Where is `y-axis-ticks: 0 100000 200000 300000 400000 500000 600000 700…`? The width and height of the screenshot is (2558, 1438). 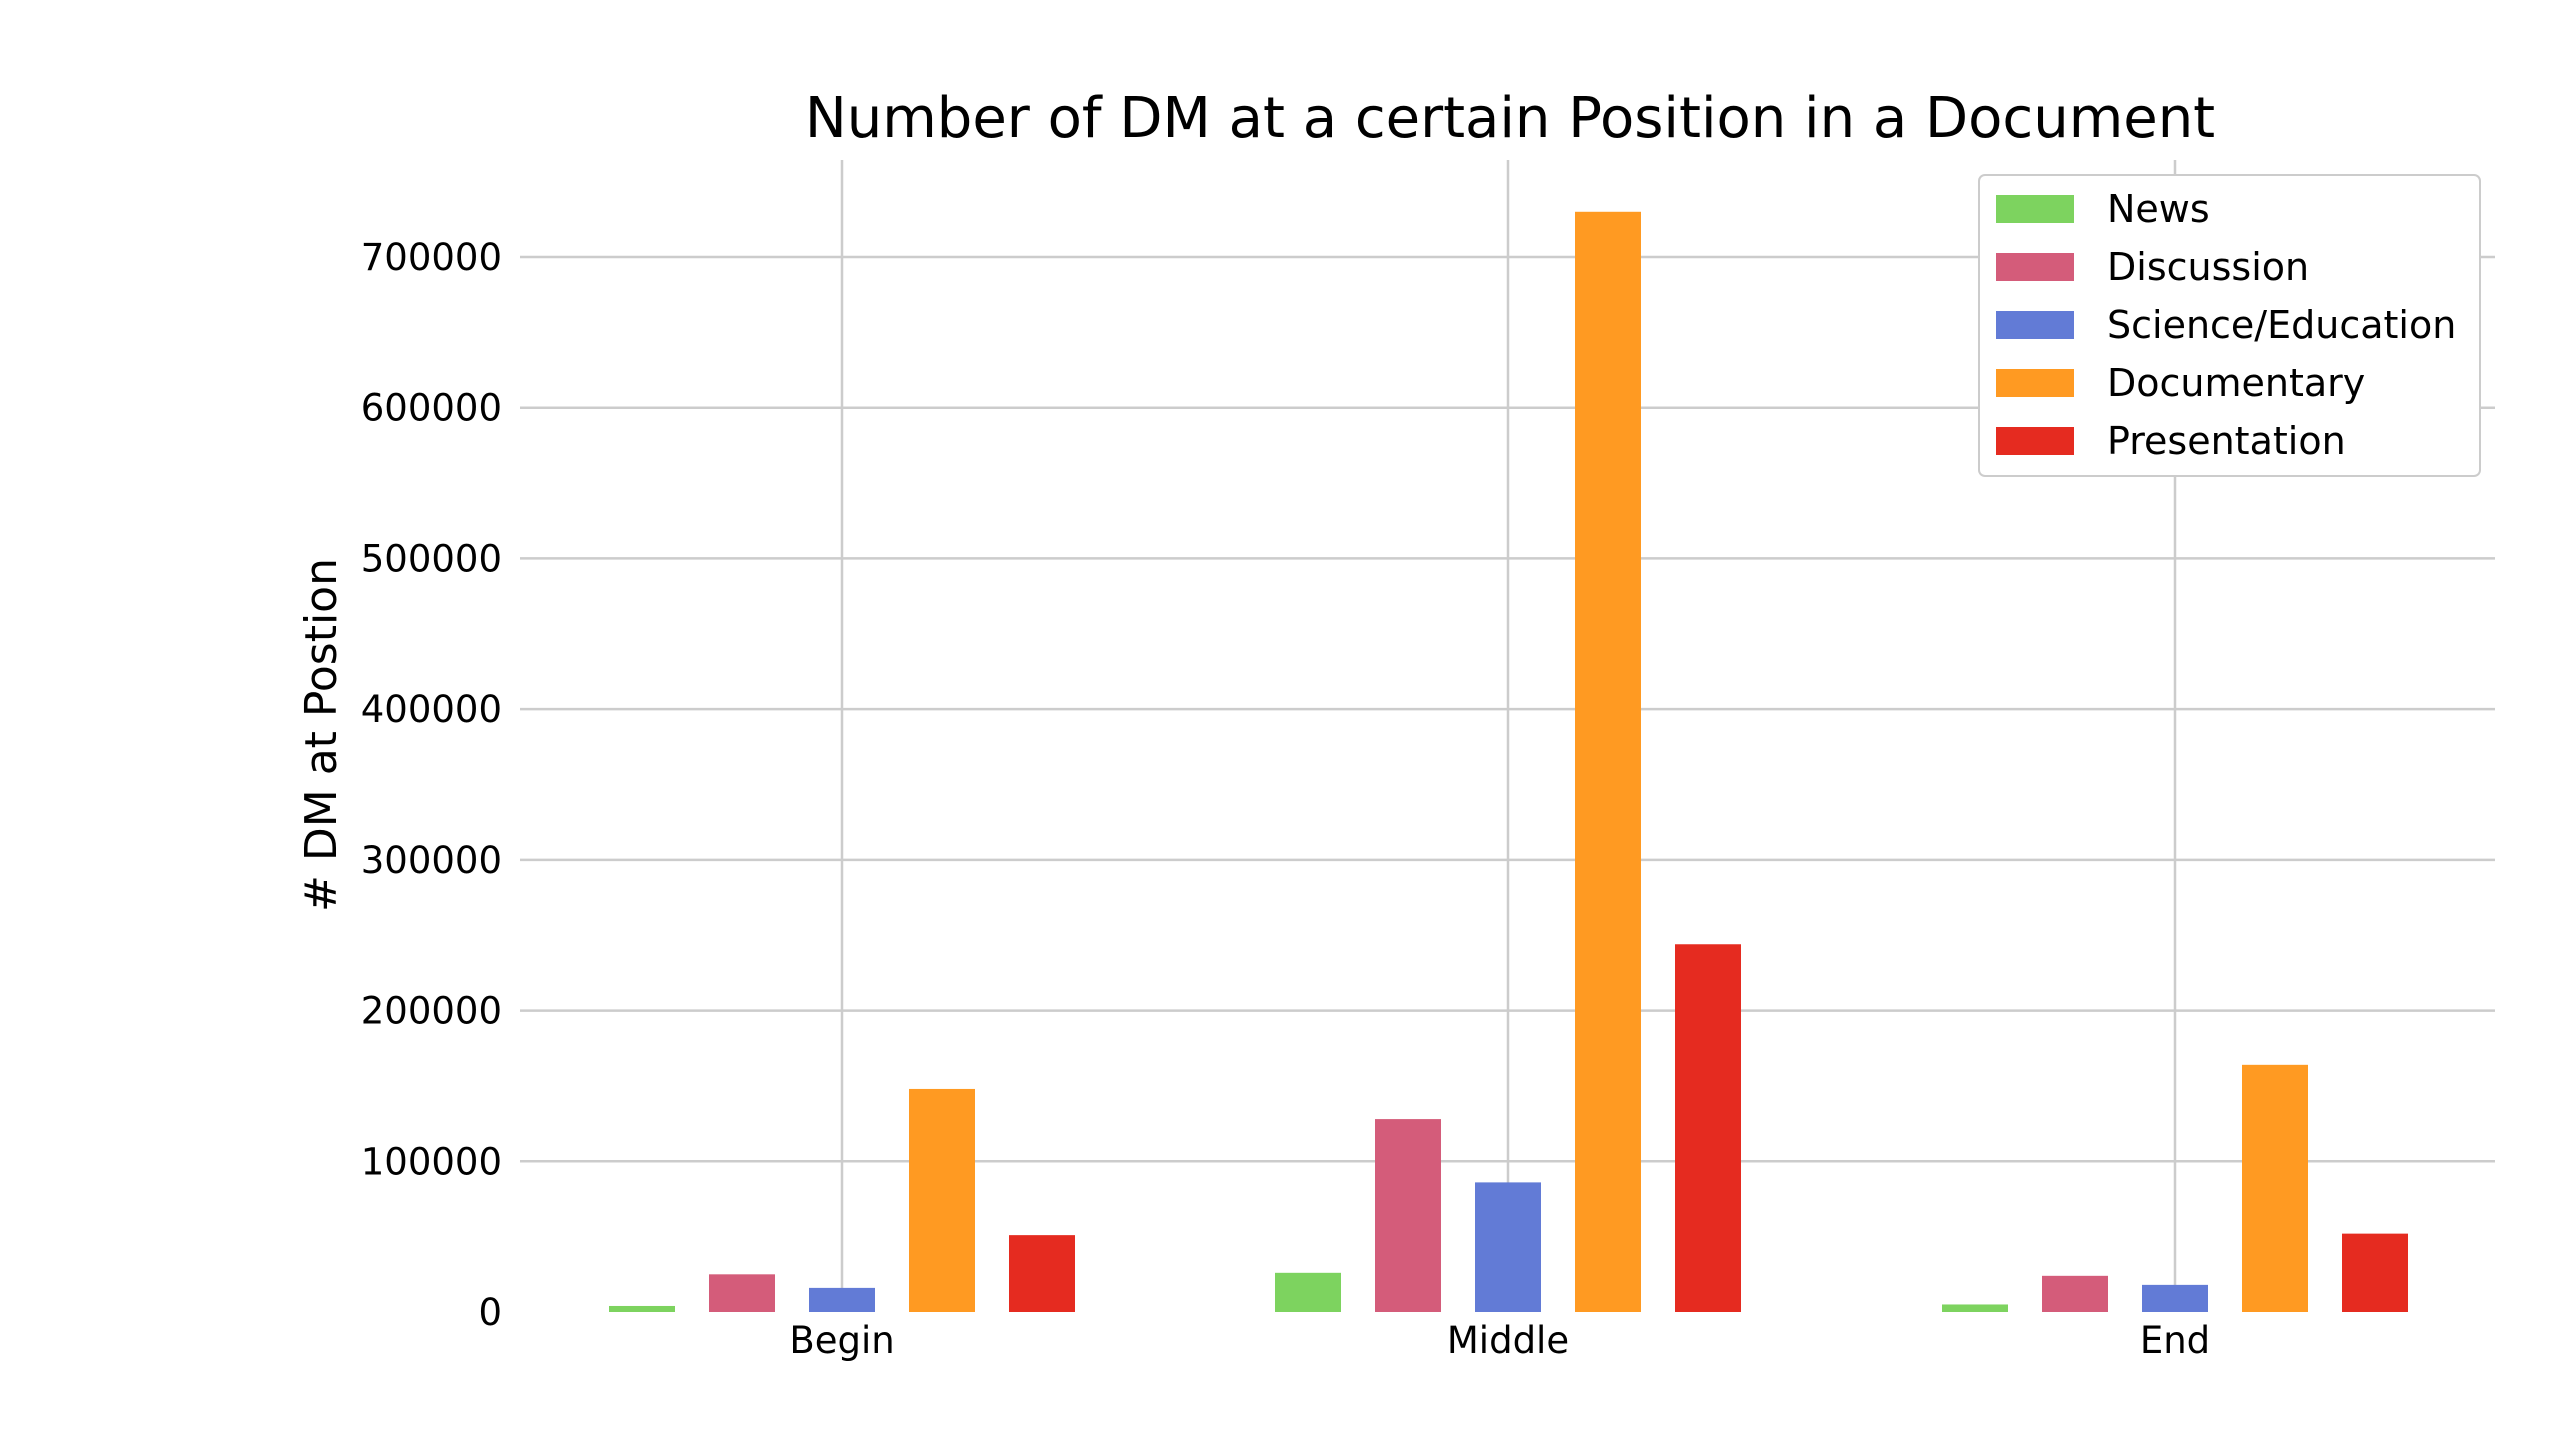 y-axis-ticks: 0 100000 200000 300000 400000 500000 600000 700… is located at coordinates (431, 785).